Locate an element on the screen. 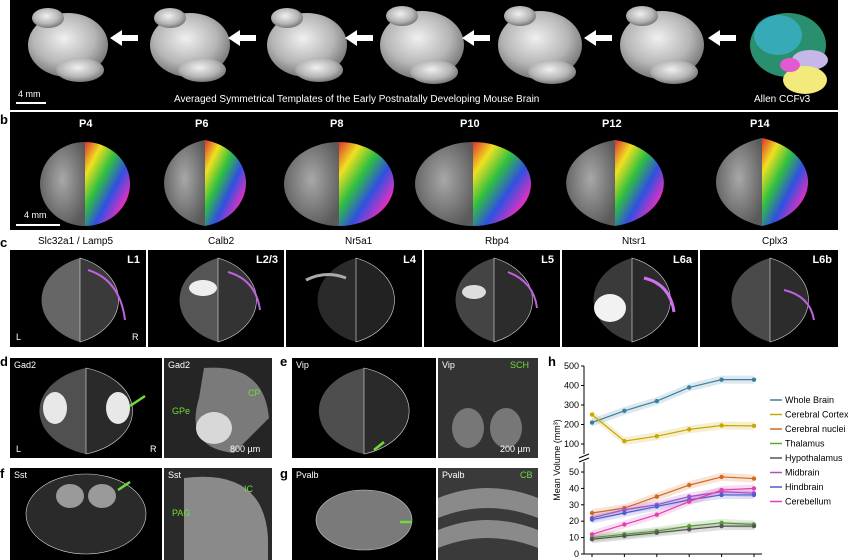  gene-c4: Rbp4 is located at coordinates (497, 241).